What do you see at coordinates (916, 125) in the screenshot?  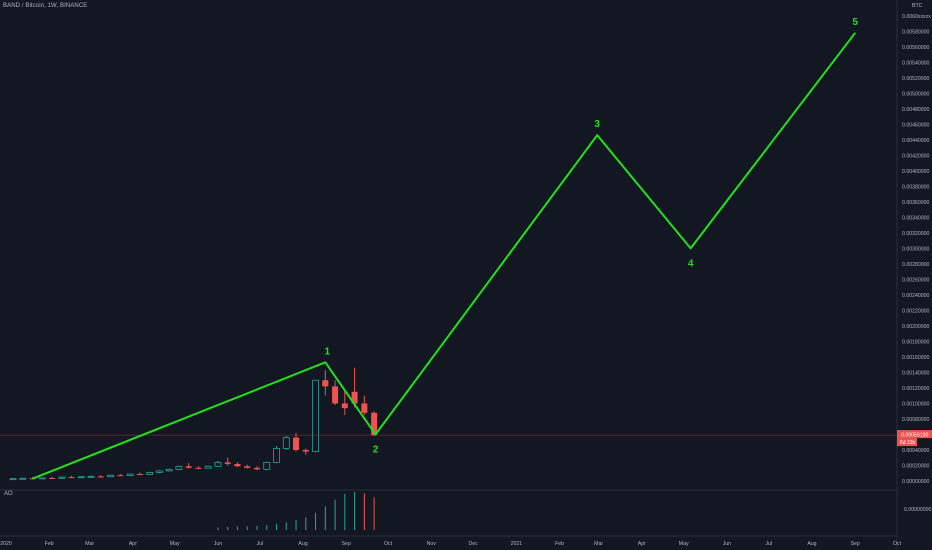 I see `y-tick-label: 0.00460000` at bounding box center [916, 125].